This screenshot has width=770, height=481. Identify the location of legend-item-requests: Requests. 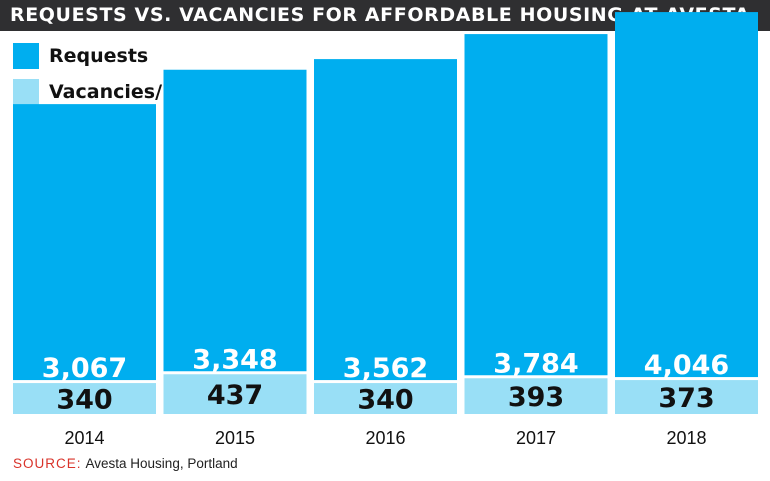
(135, 56).